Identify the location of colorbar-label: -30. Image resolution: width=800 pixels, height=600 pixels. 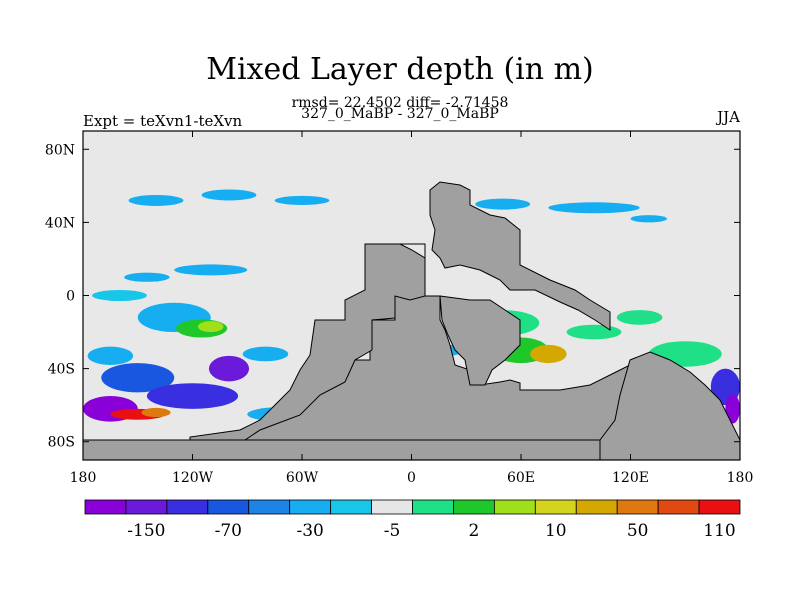
(309, 531).